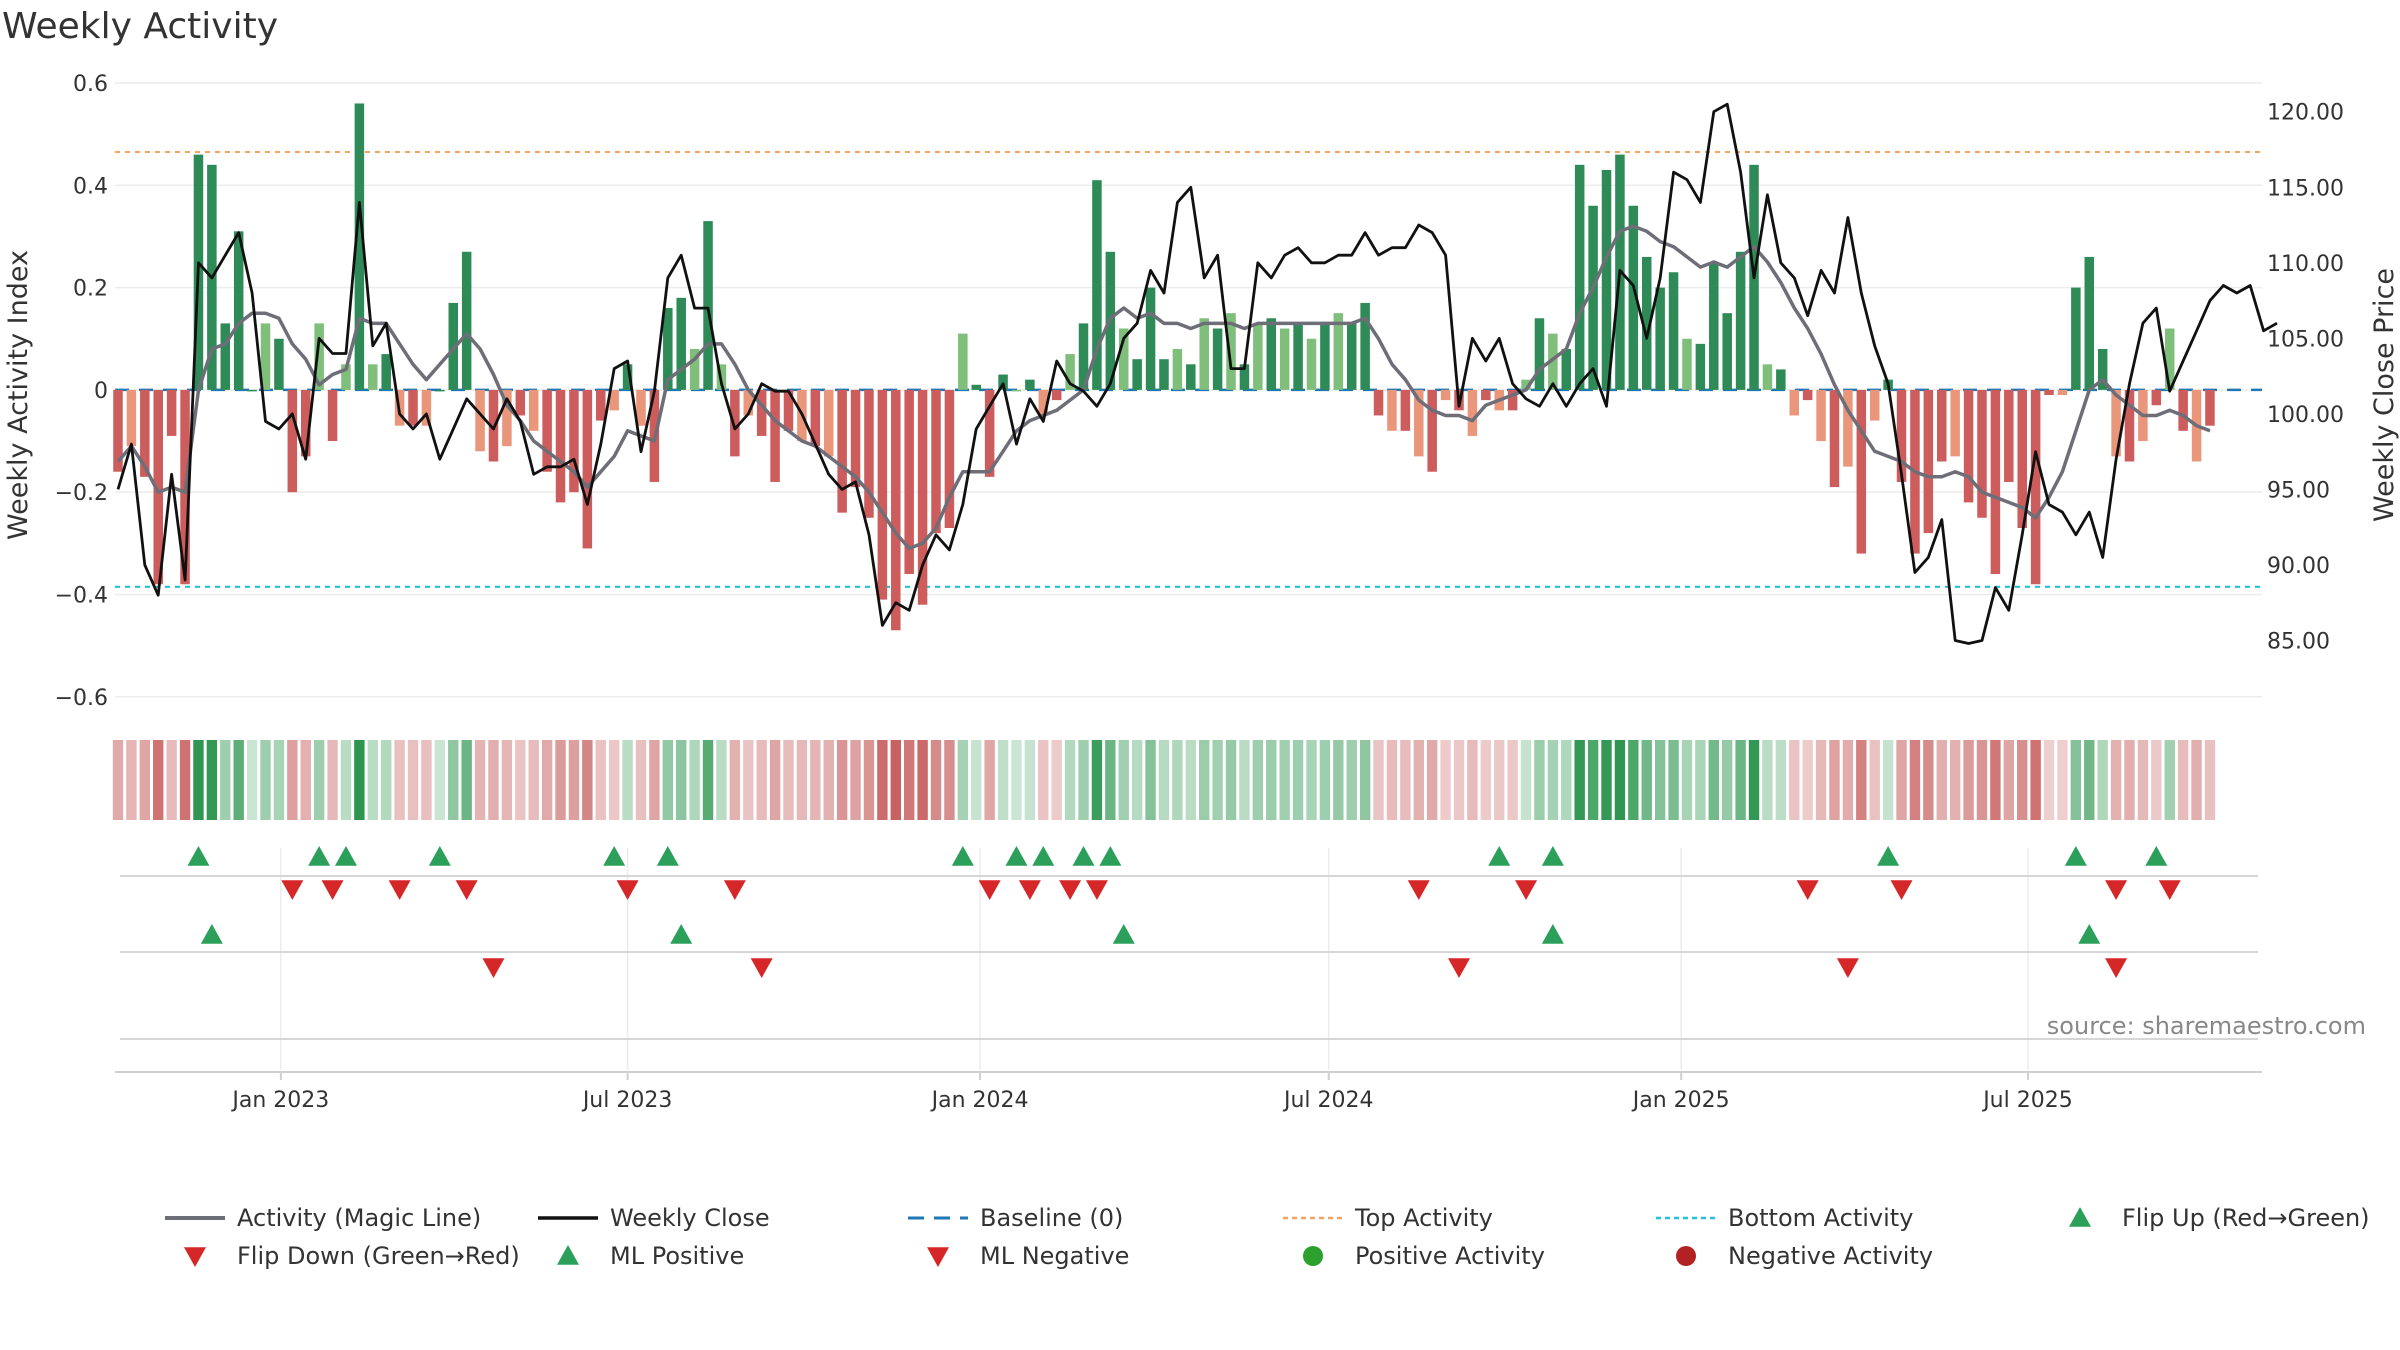 The width and height of the screenshot is (2400, 1350). I want to click on right-tick-label: 110.00, so click(2305, 264).